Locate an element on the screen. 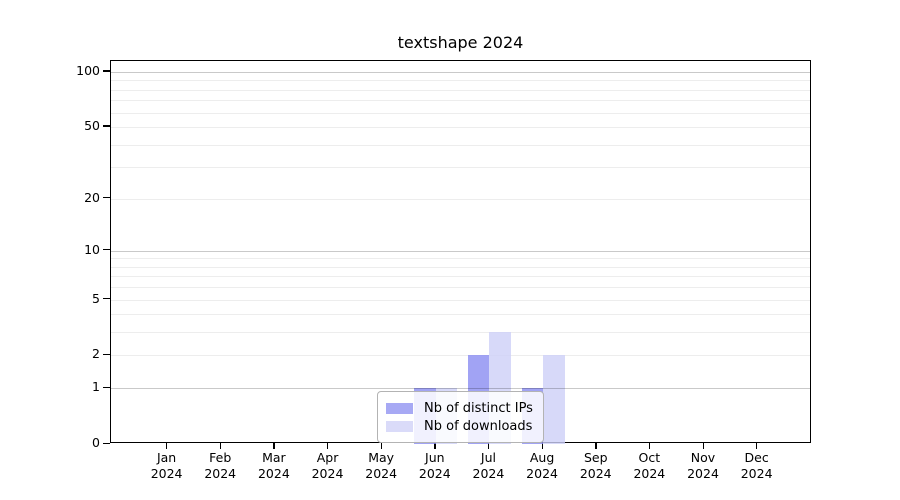  x-tick-month: Sep is located at coordinates (595, 457).